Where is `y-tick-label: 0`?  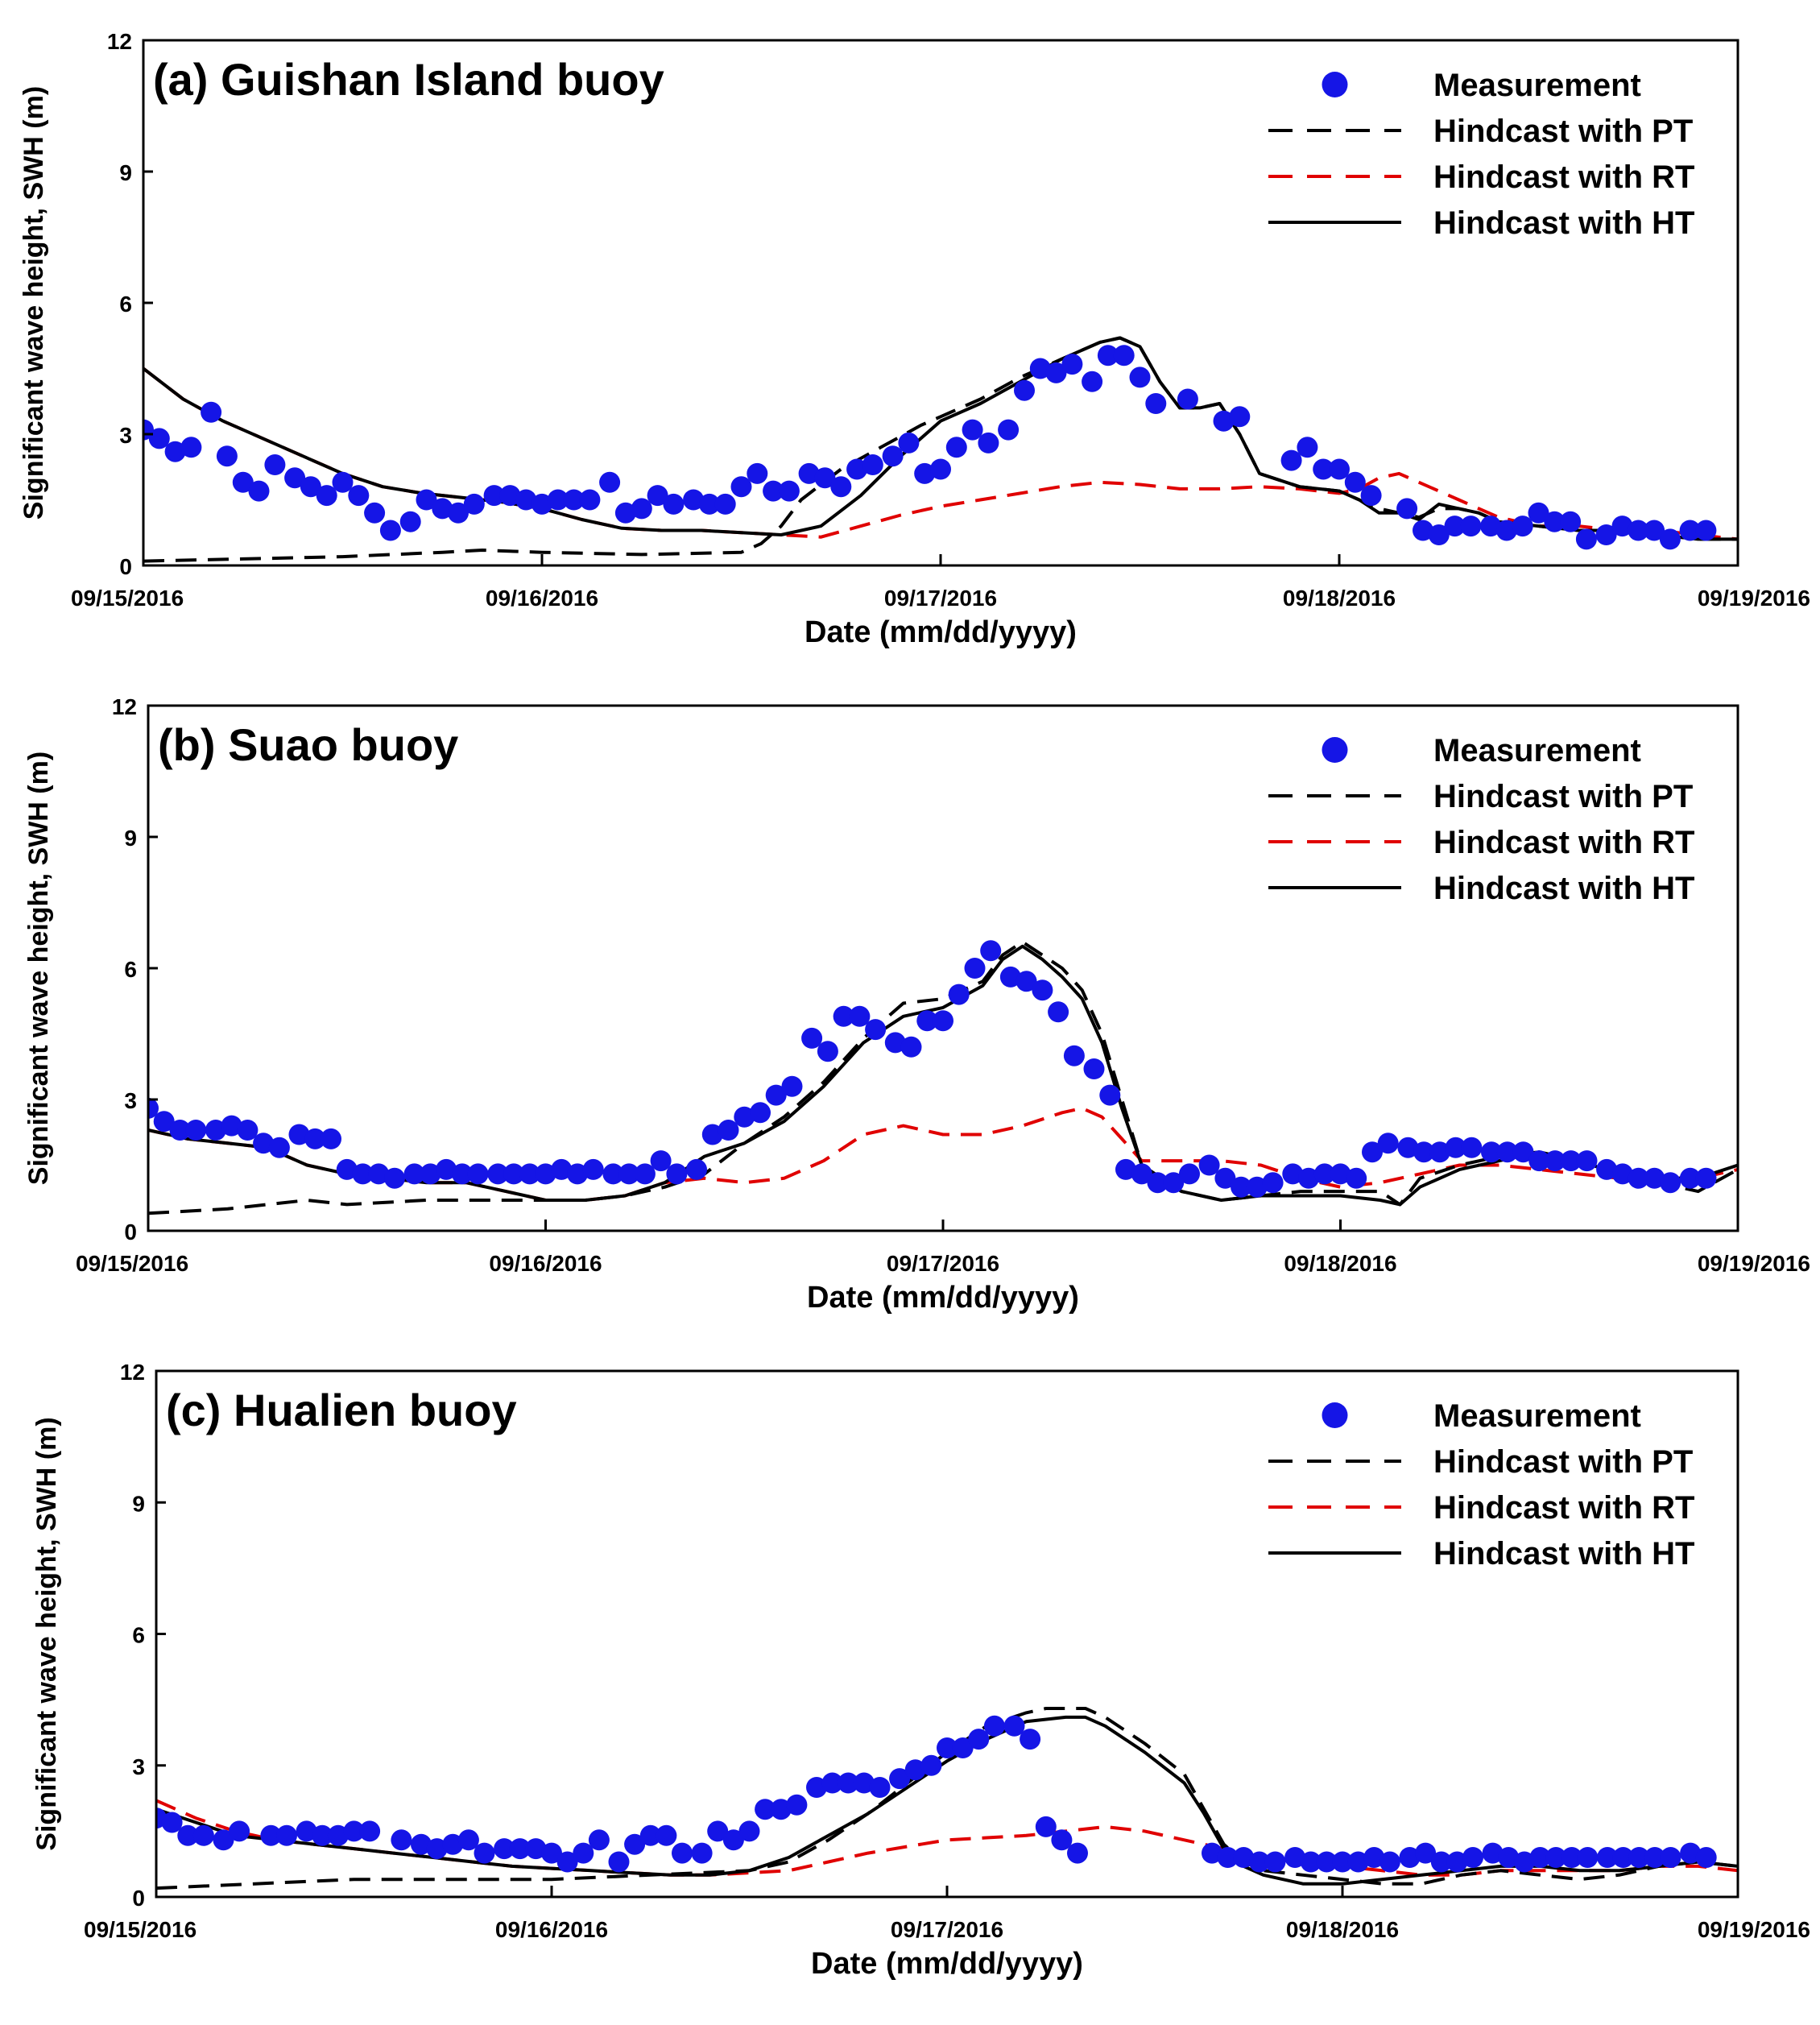
y-tick-label: 0 is located at coordinates (130, 1232).